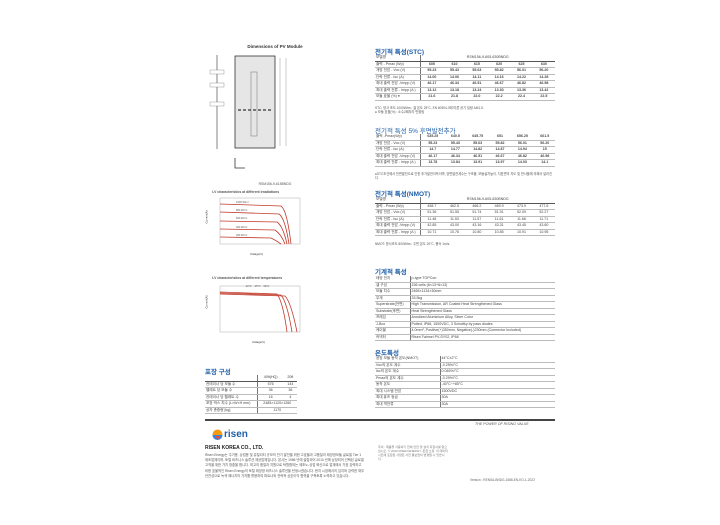 The height and width of the screenshot is (525, 720). I want to click on row-value: 44°C±2°C, so click(497, 359).